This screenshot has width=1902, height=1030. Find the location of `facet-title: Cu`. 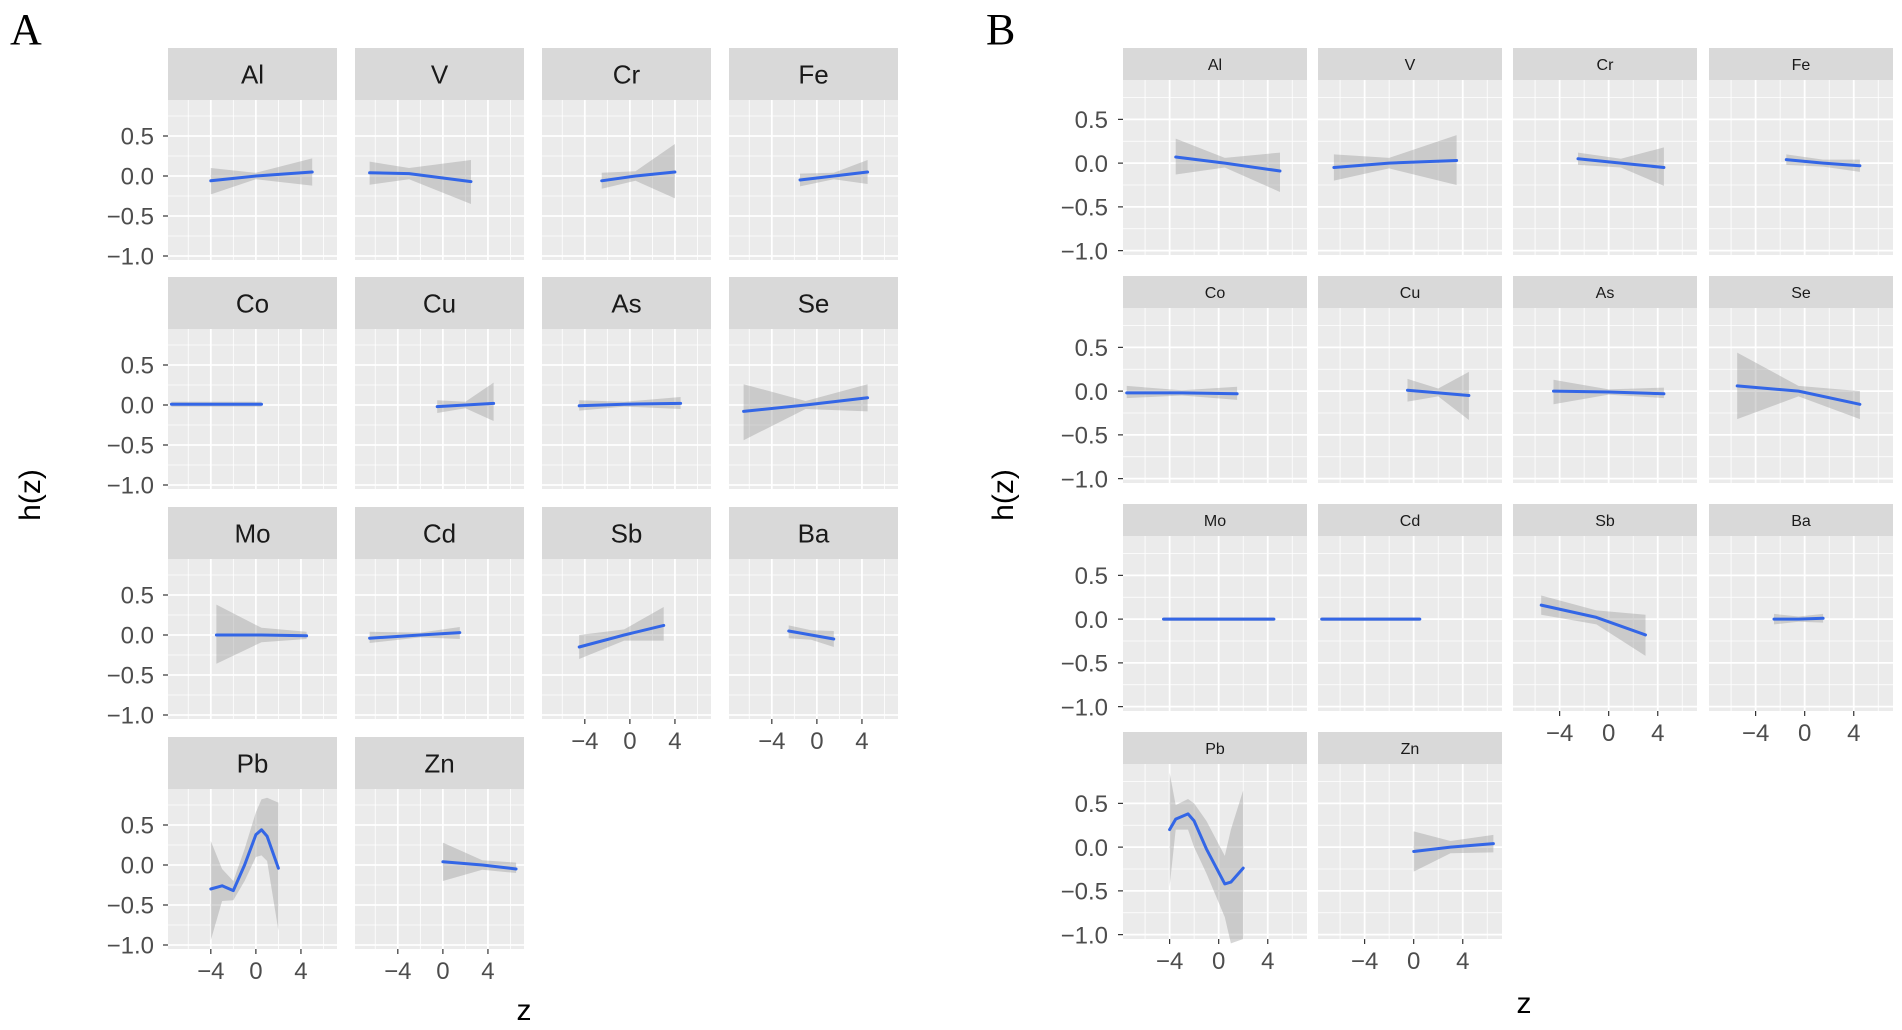

facet-title: Cu is located at coordinates (439, 303).